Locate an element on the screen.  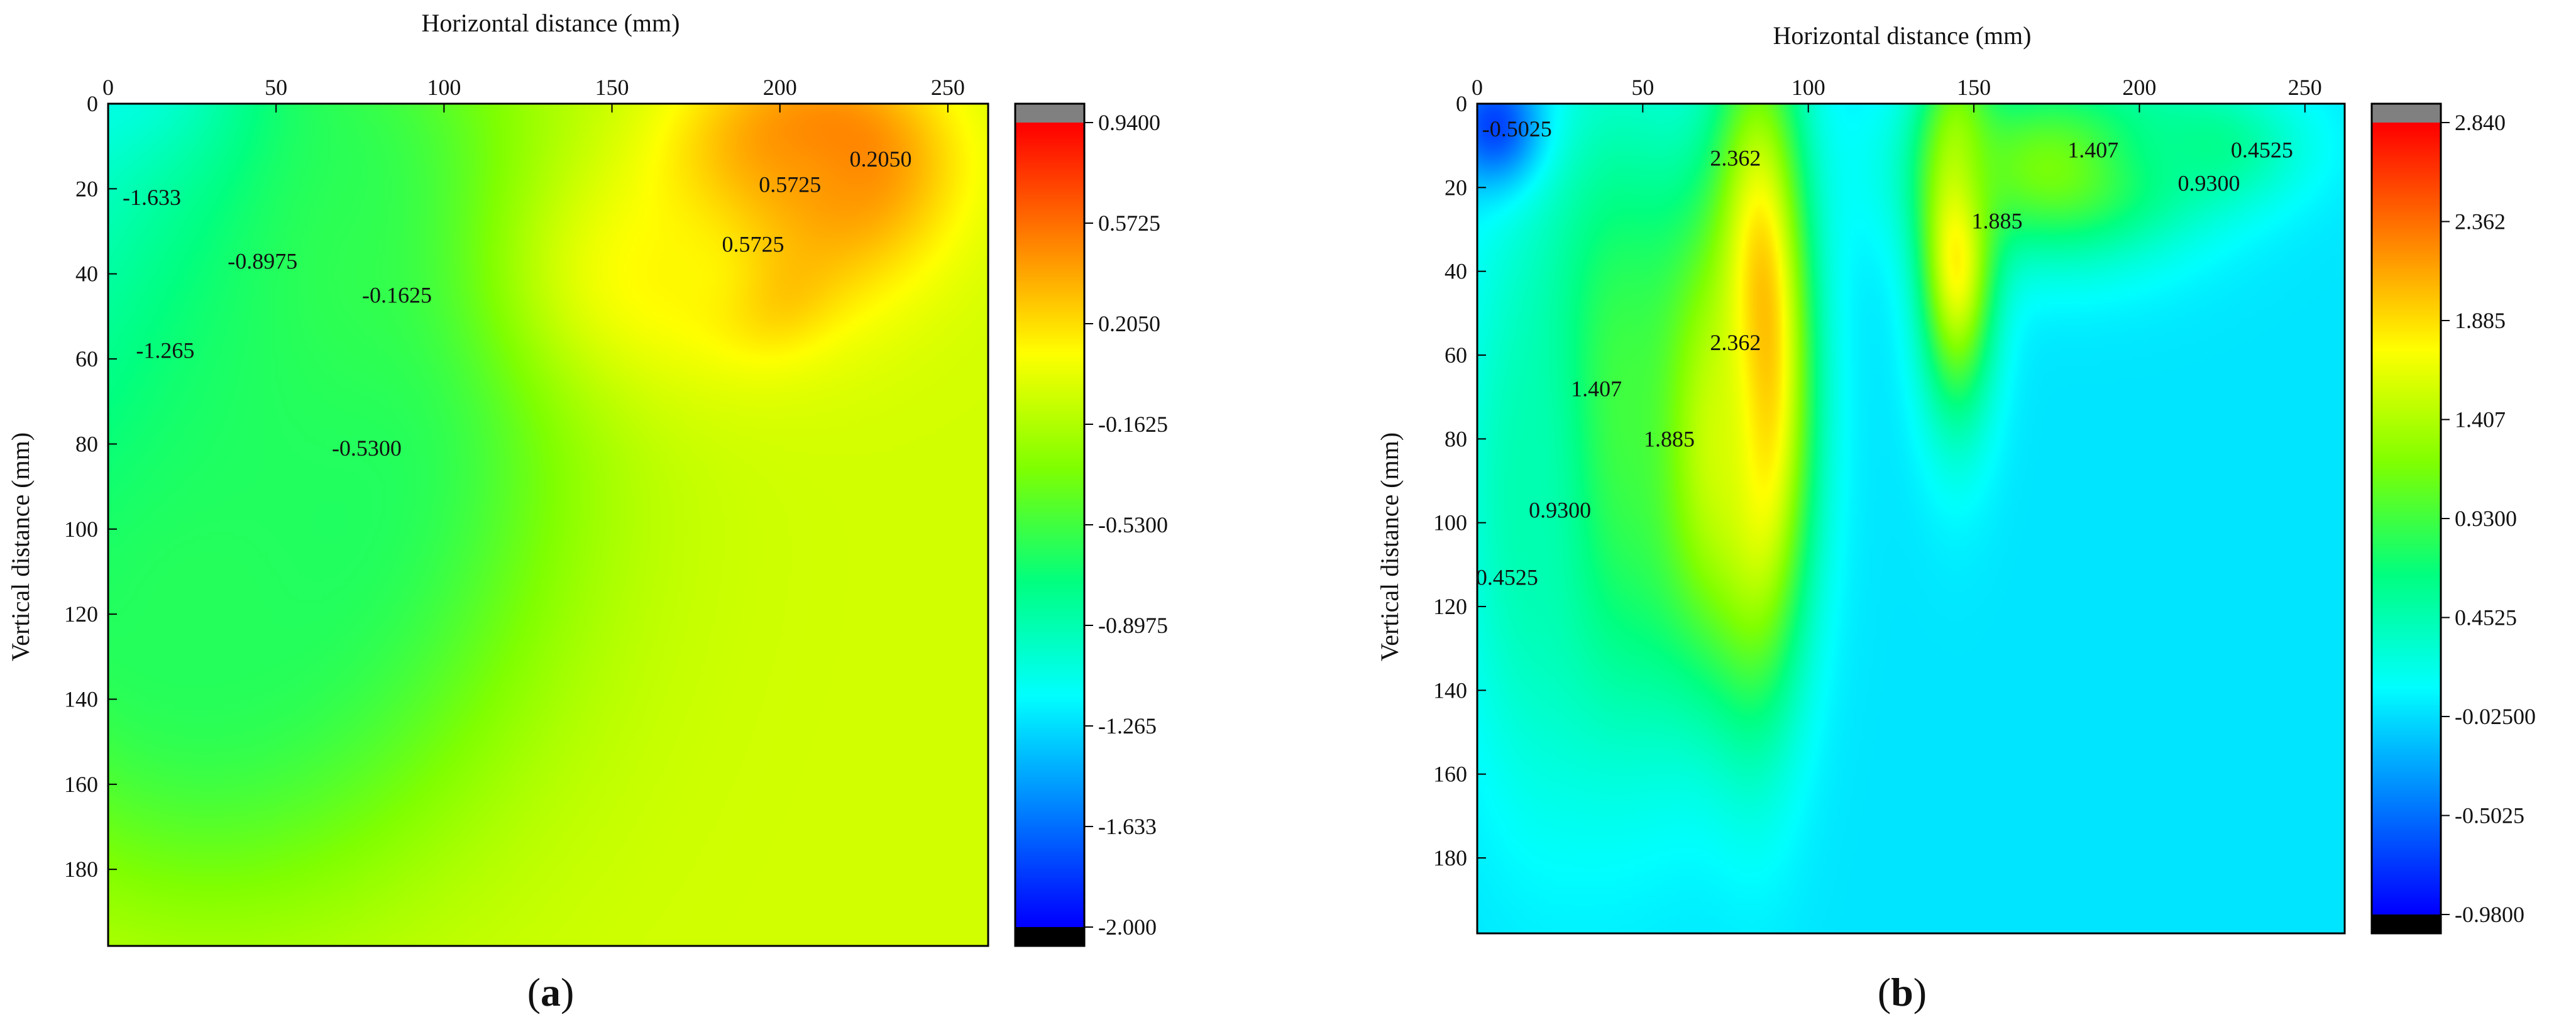
colorbar-tick-label: -0.9800 is located at coordinates (2489, 915).